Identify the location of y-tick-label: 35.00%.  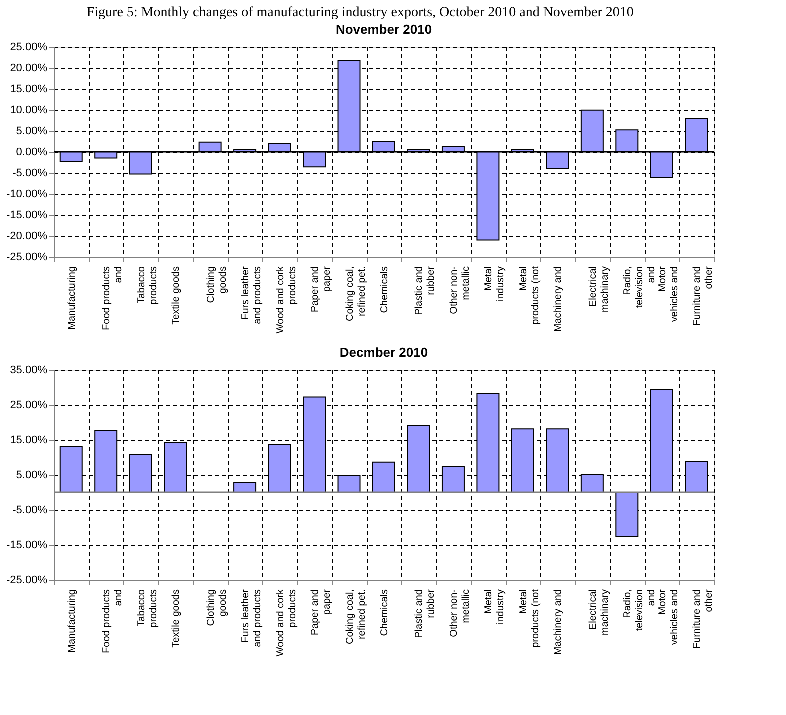
(29, 370).